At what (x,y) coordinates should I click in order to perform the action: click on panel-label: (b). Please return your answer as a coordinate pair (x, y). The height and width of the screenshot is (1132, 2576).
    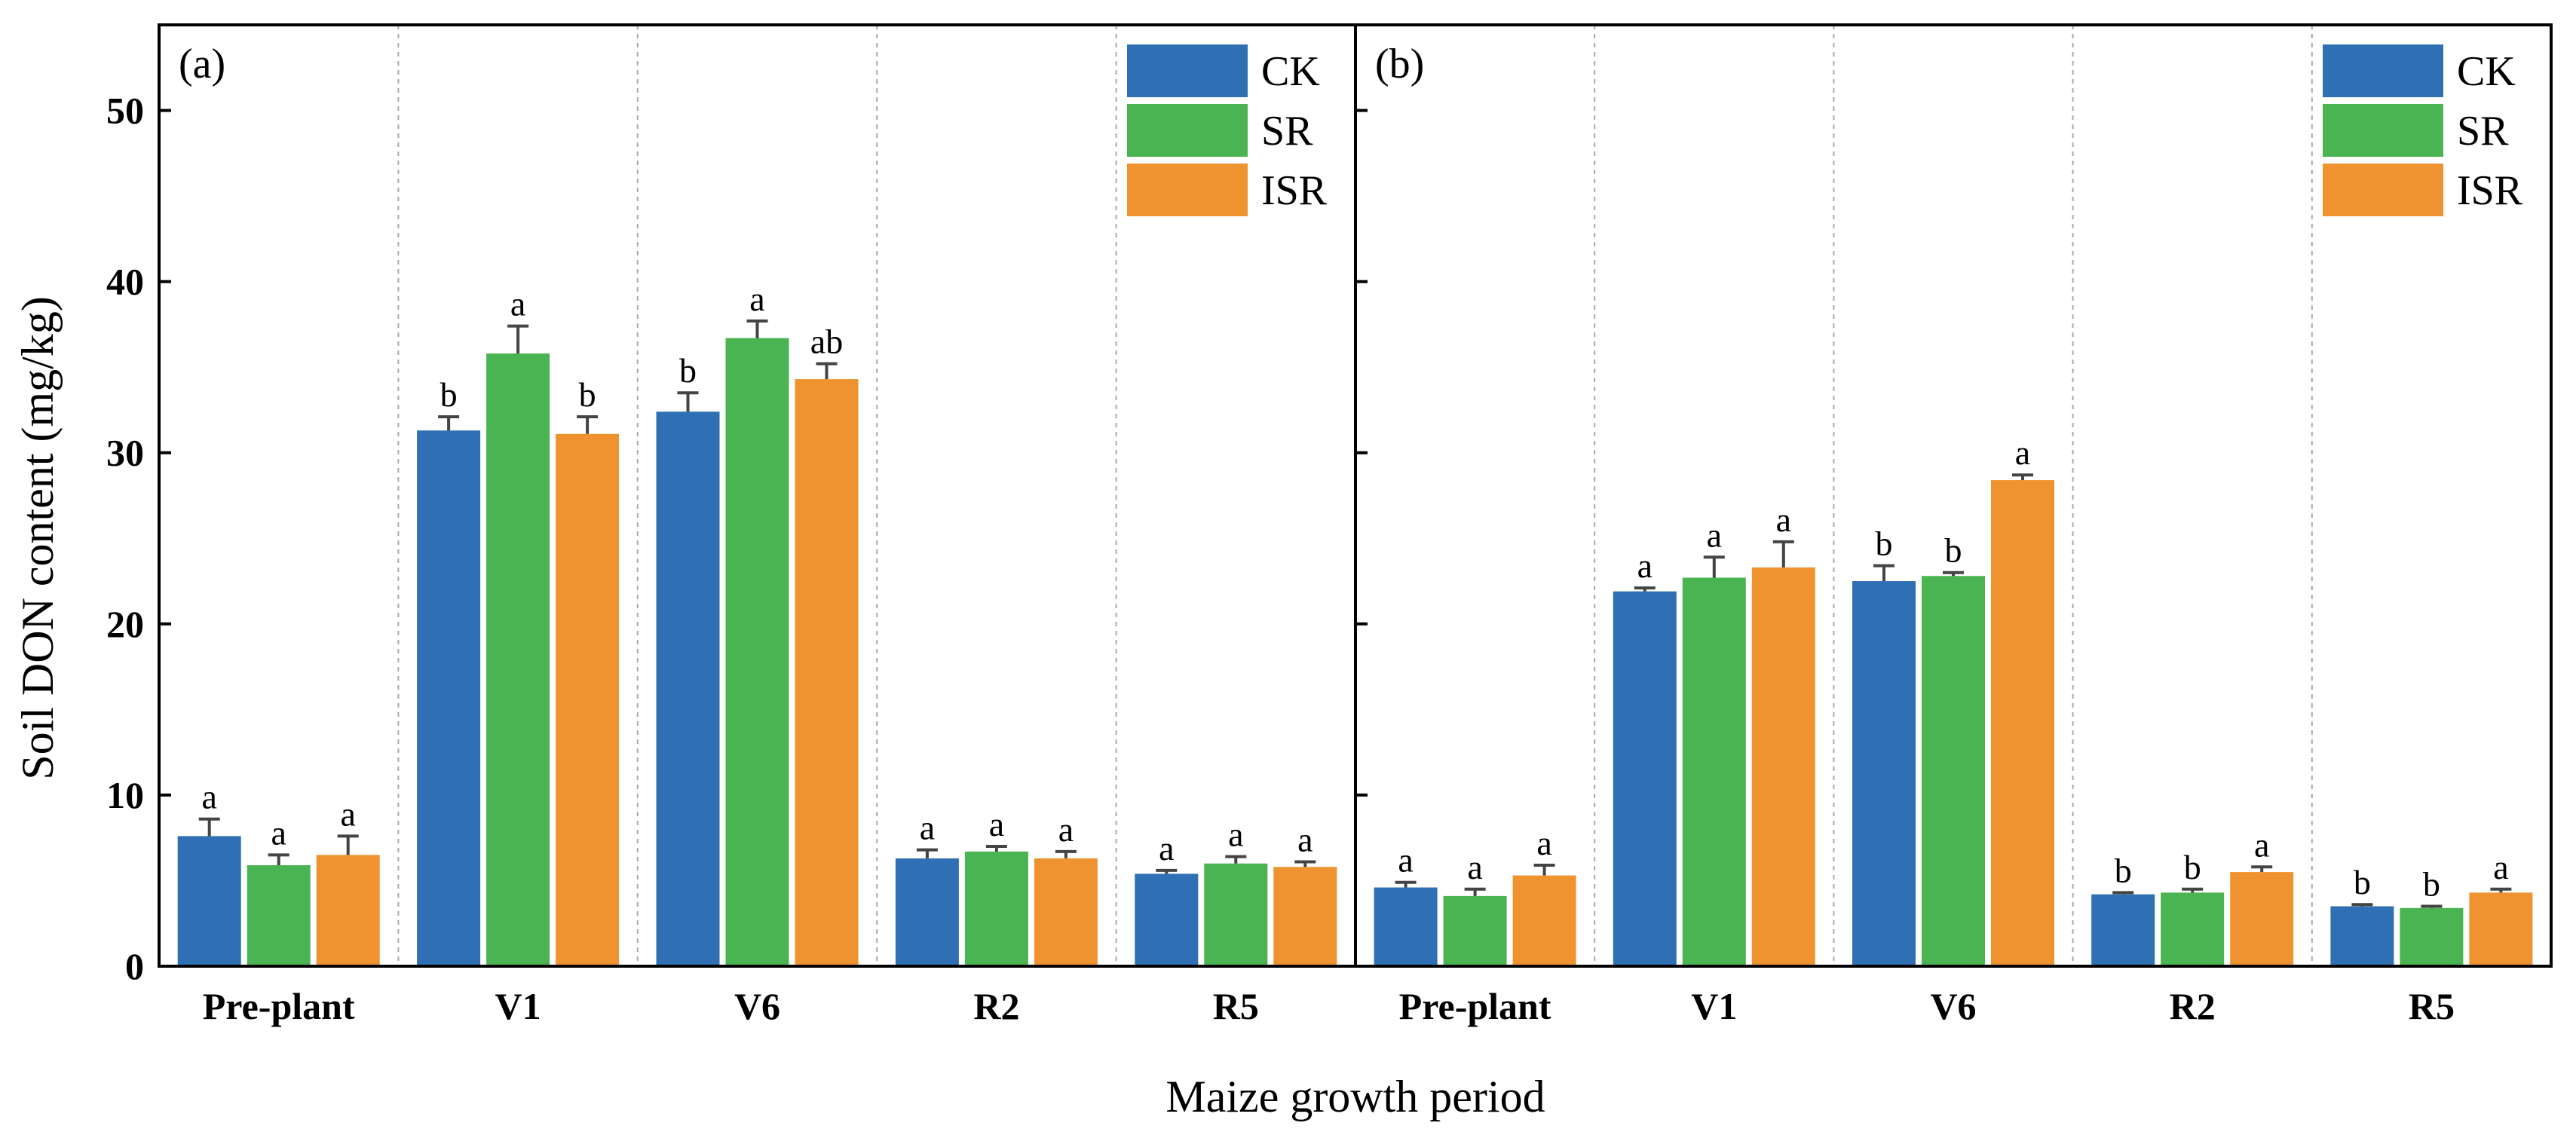
    Looking at the image, I should click on (1399, 64).